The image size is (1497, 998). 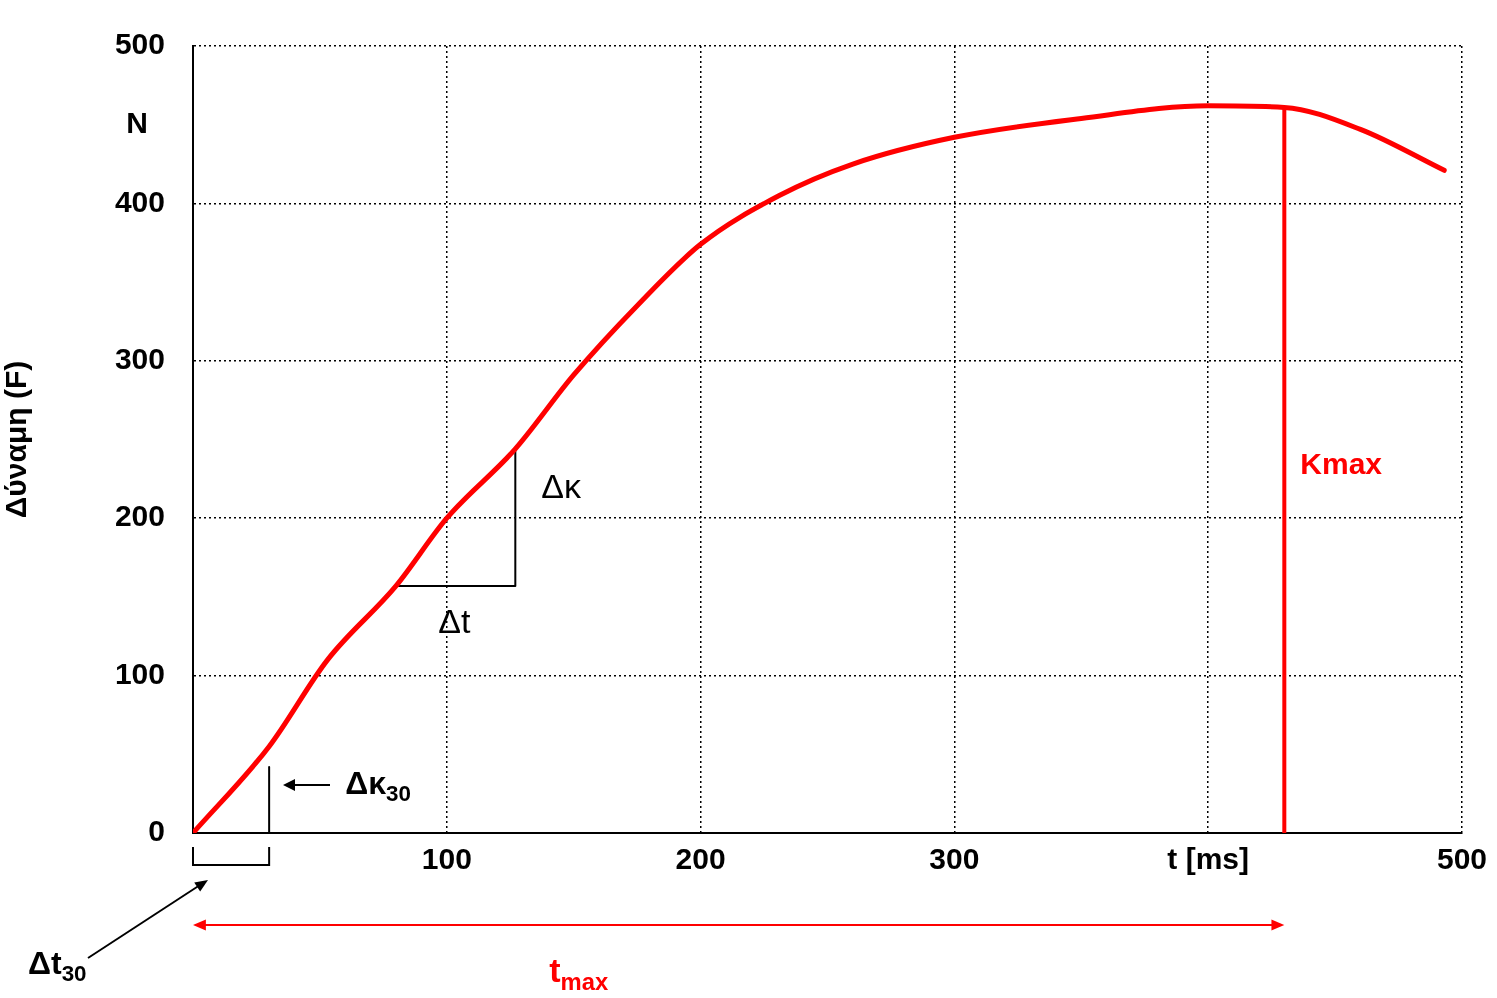 I want to click on text: N, so click(x=137, y=122).